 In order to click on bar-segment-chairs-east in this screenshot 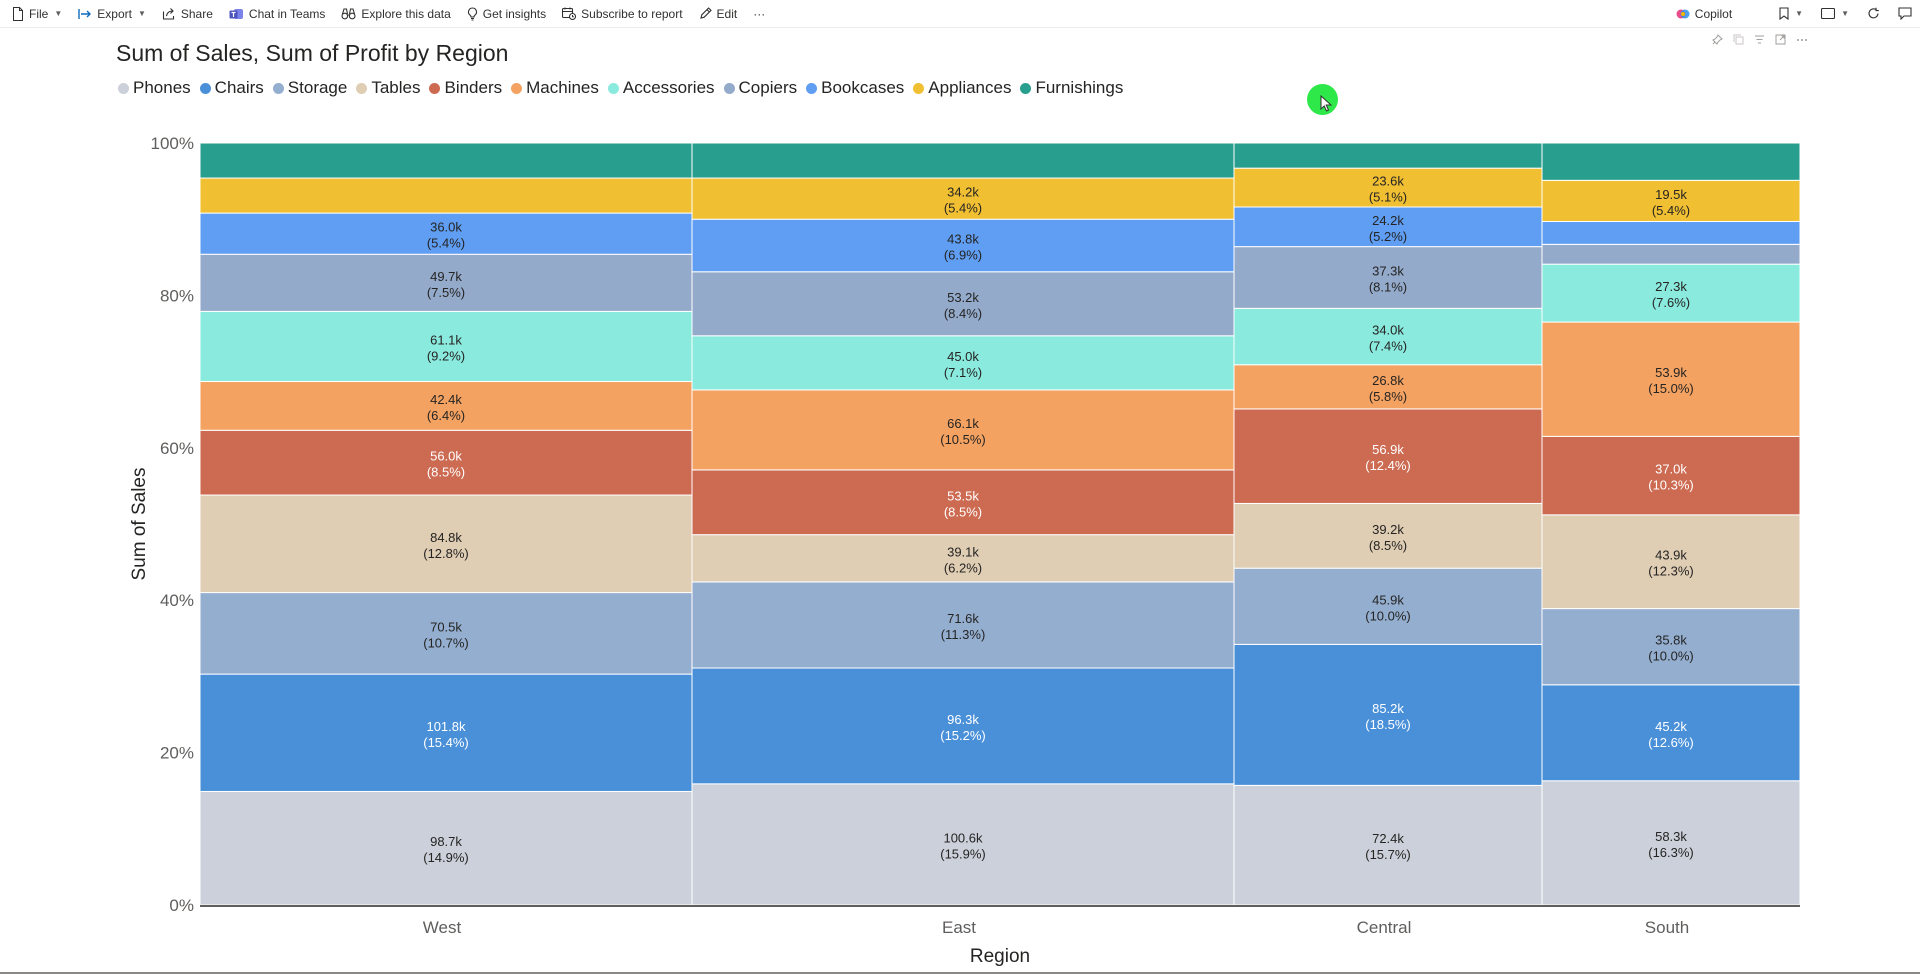, I will do `click(963, 726)`.